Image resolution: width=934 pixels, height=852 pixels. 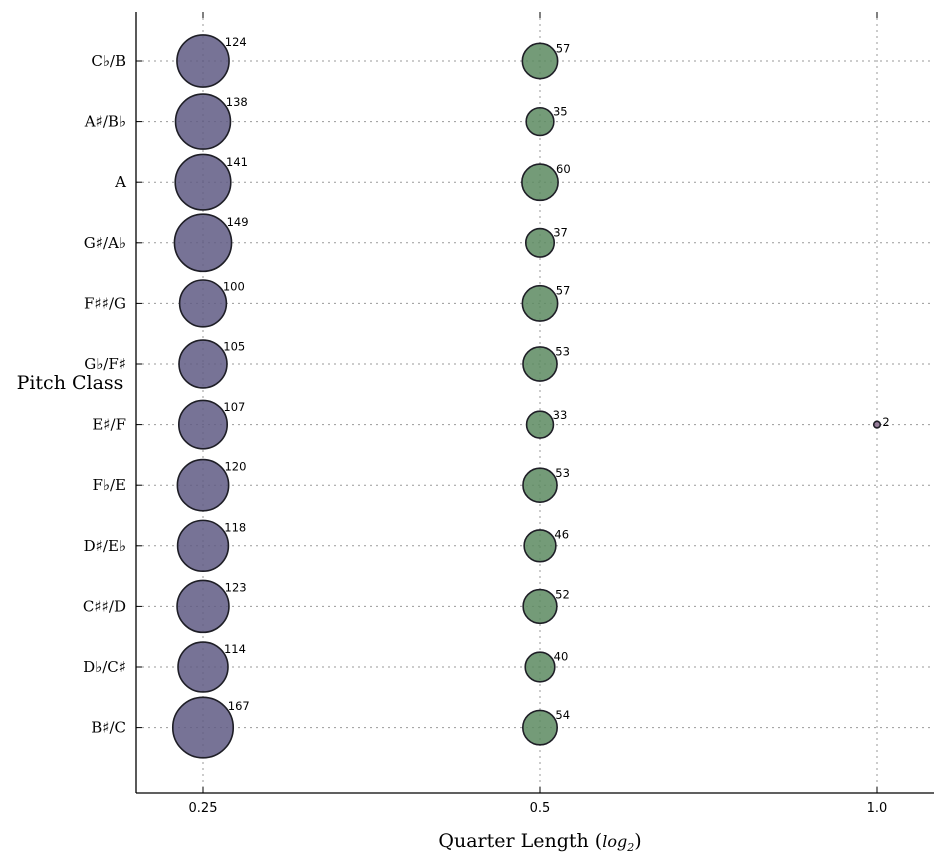 What do you see at coordinates (108, 728) in the screenshot?
I see `y-tick-label: B♯/C` at bounding box center [108, 728].